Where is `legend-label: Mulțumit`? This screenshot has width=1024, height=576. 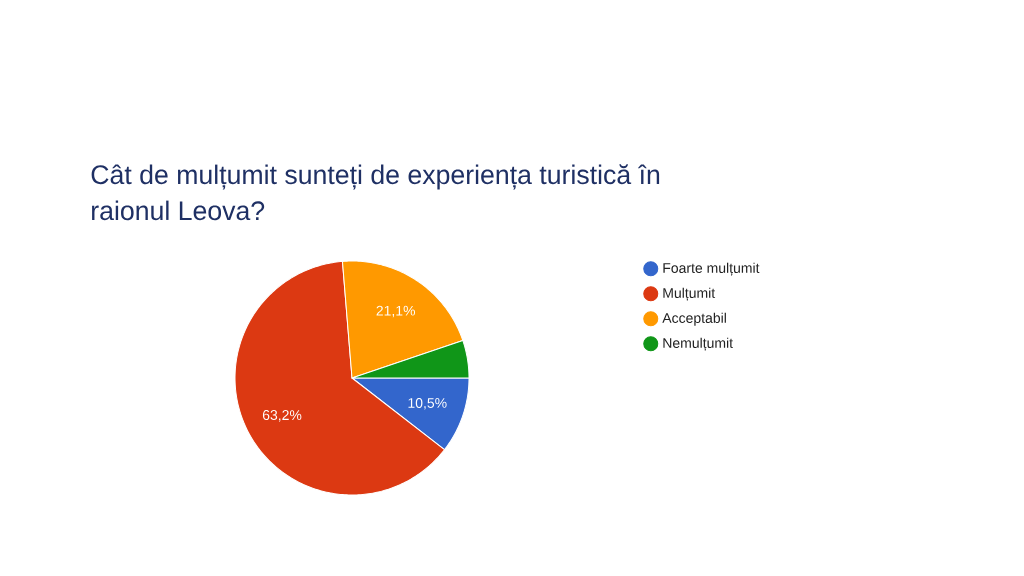
legend-label: Mulțumit is located at coordinates (689, 294).